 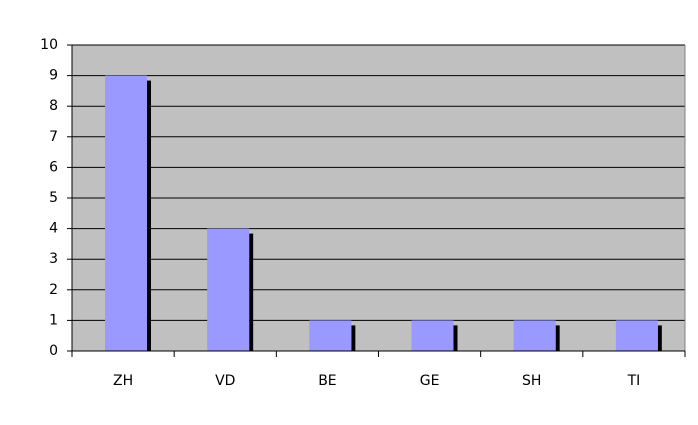 What do you see at coordinates (430, 381) in the screenshot?
I see `x-tick-label: GE` at bounding box center [430, 381].